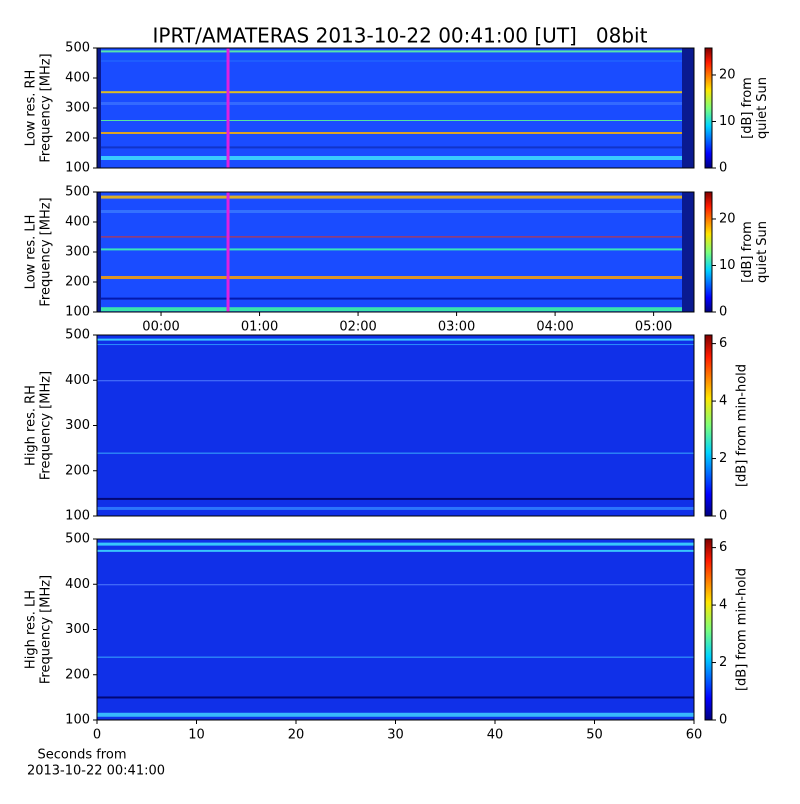 The width and height of the screenshot is (800, 804). Describe the element at coordinates (31, 108) in the screenshot. I see `y-axis-label: Low res. RH` at that location.